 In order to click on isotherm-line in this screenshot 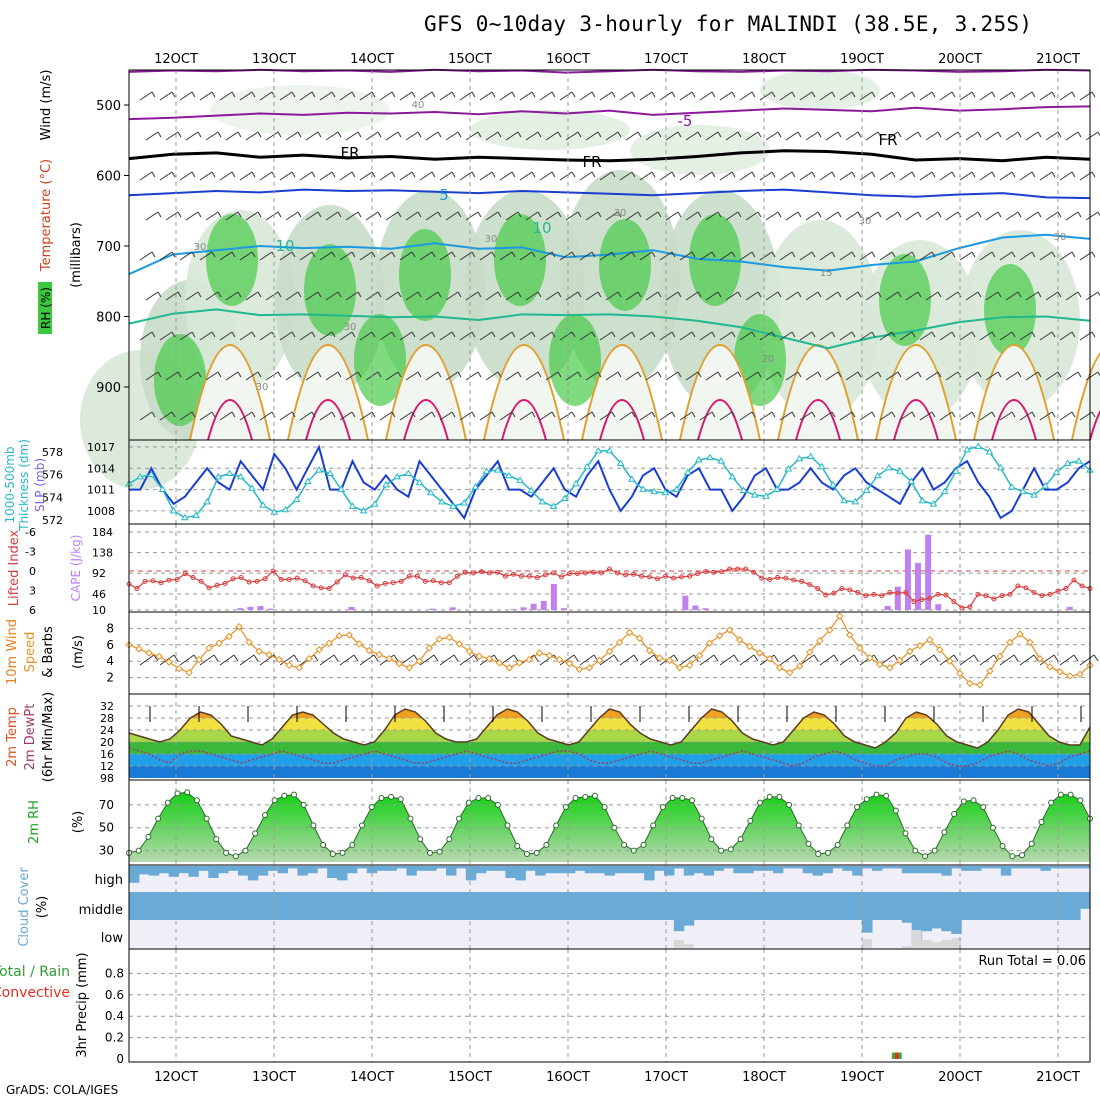, I will do `click(609, 194)`.